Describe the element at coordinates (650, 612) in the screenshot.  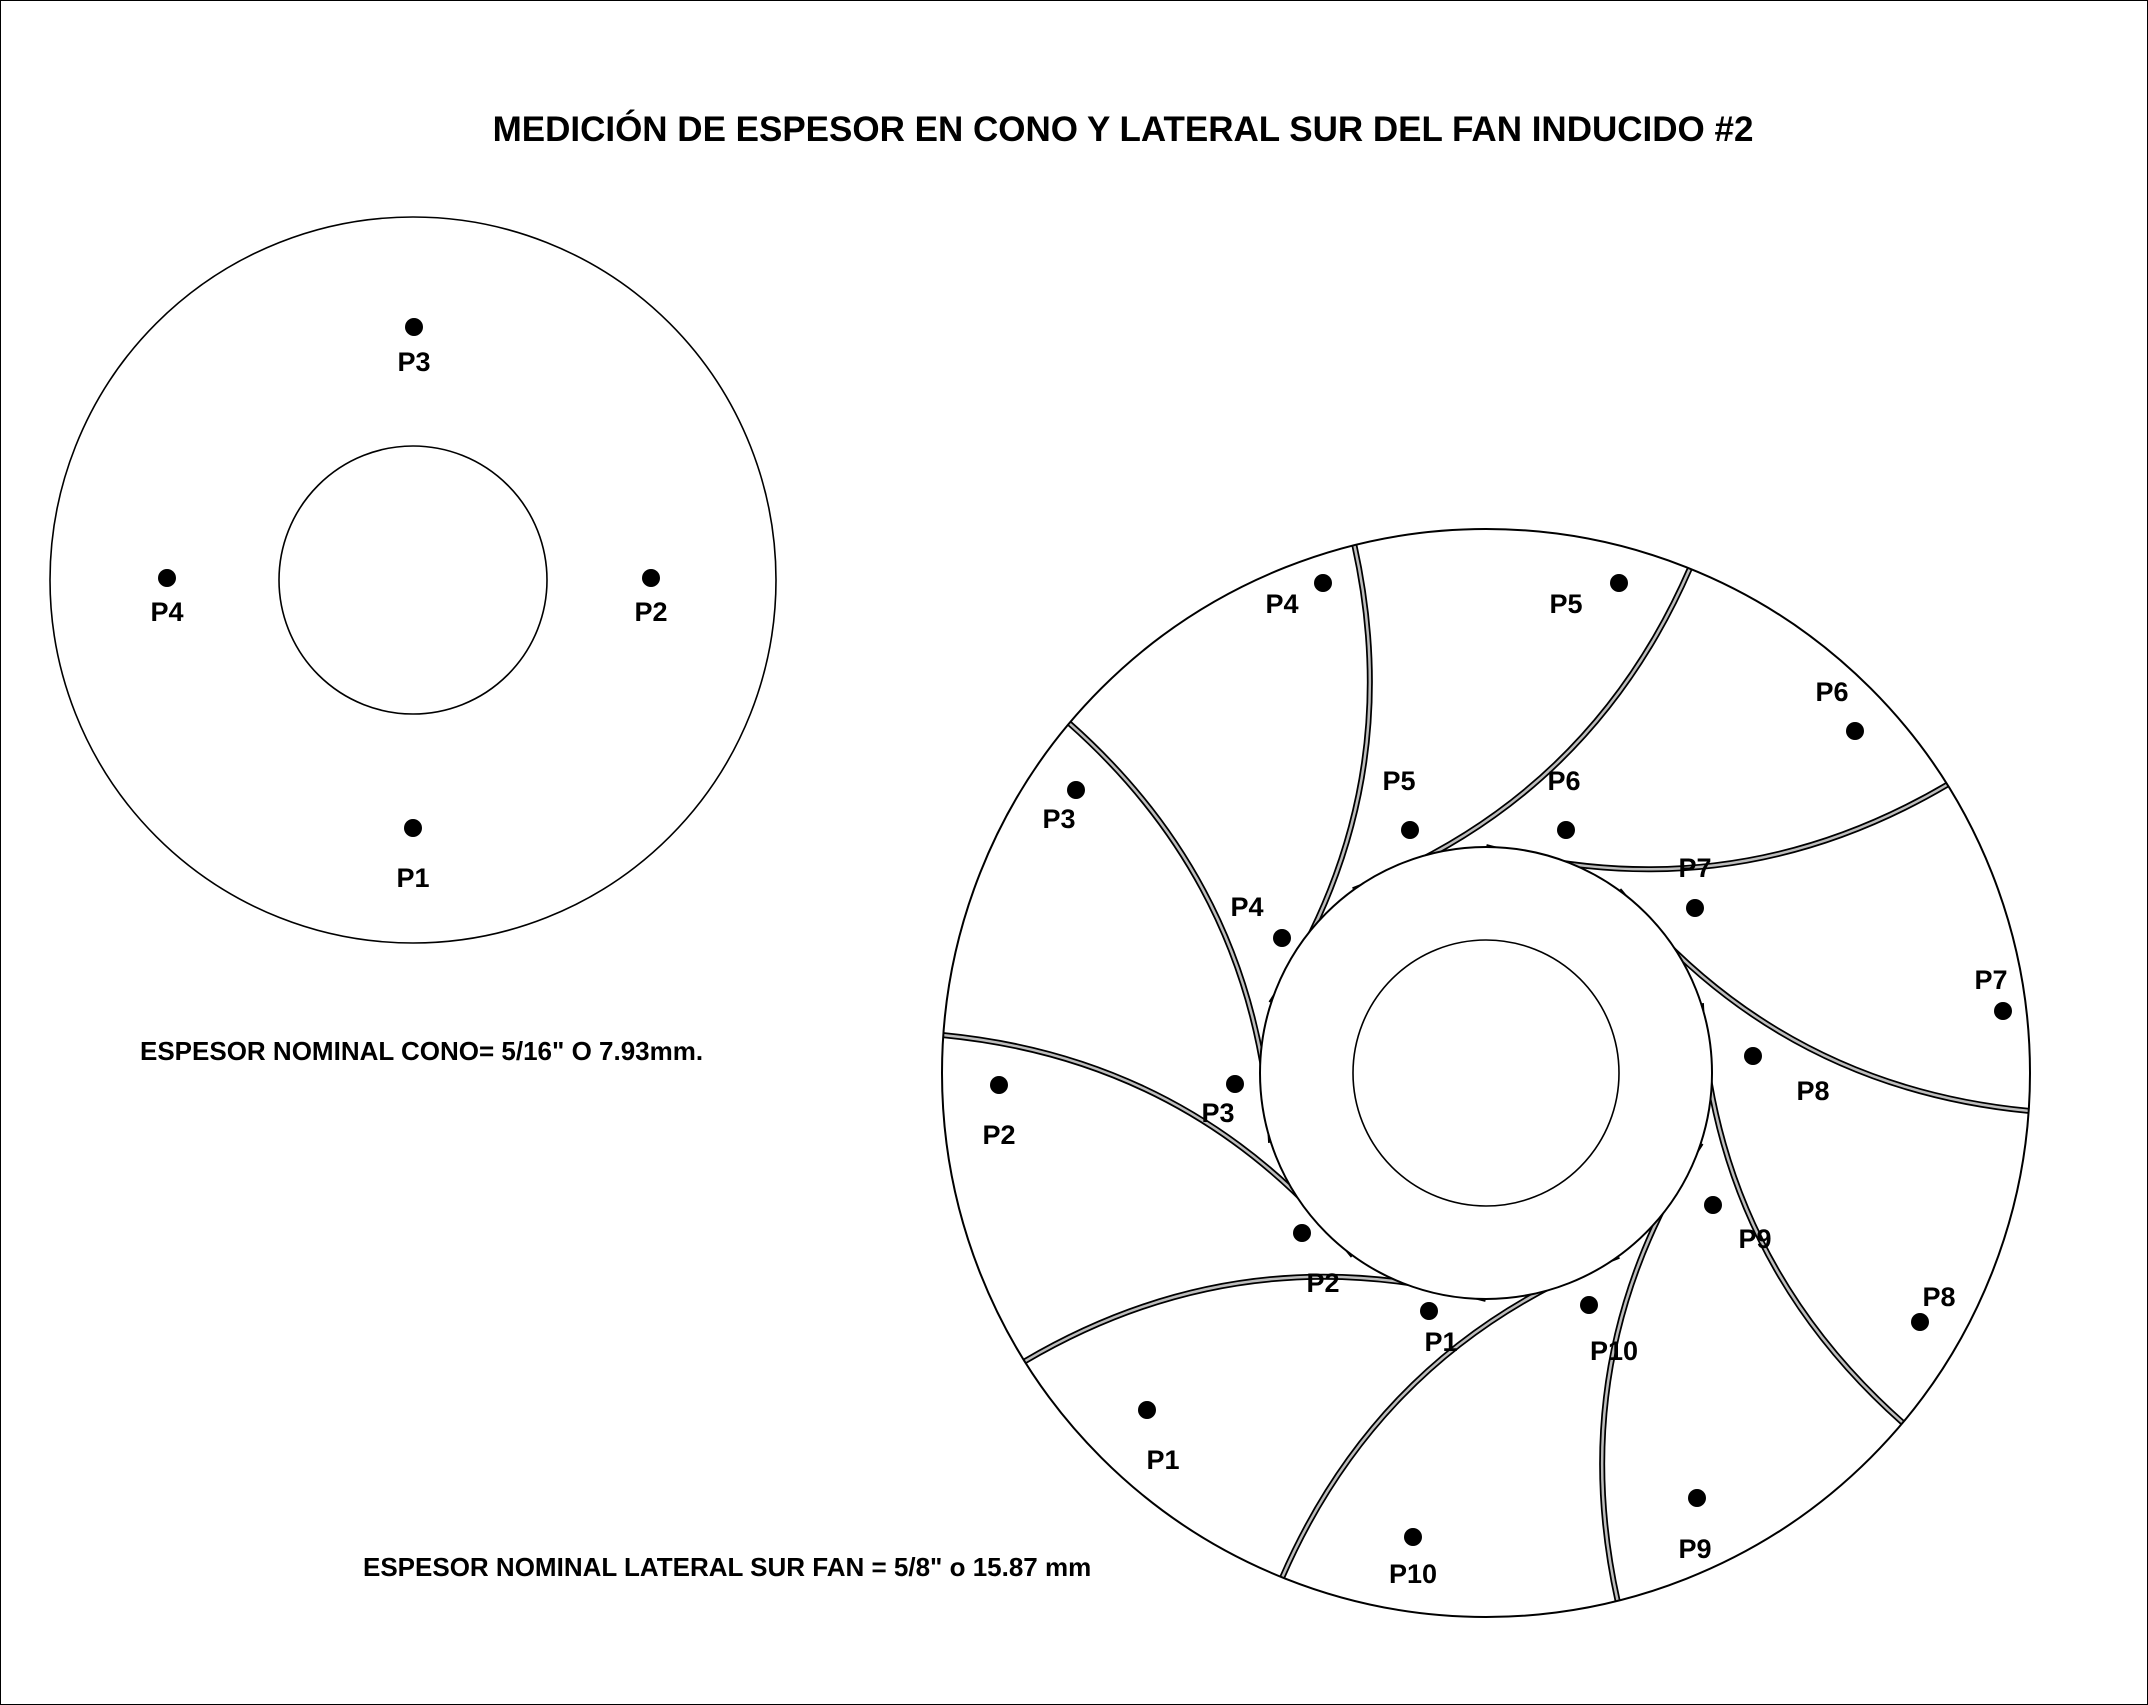
I see `cone-point-p2-label: P2` at that location.